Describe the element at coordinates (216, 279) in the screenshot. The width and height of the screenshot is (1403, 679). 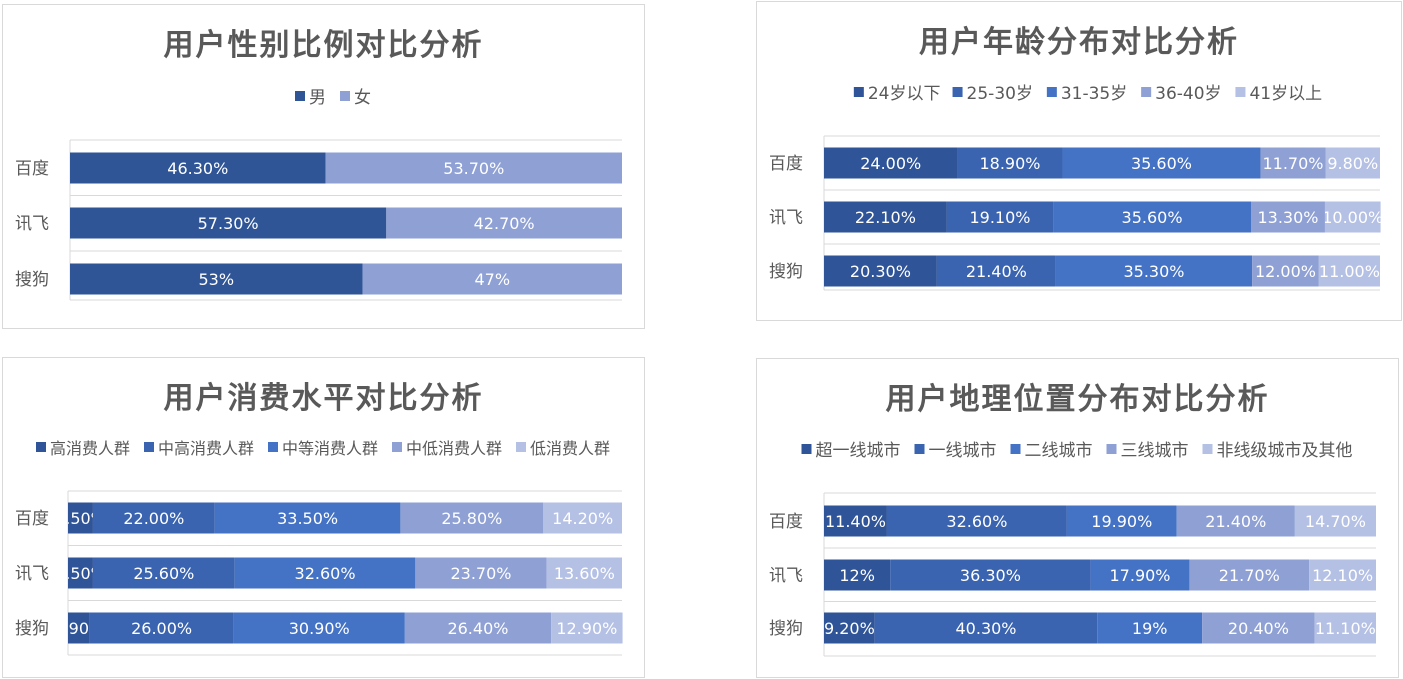
I see `bar-segment: 53%` at that location.